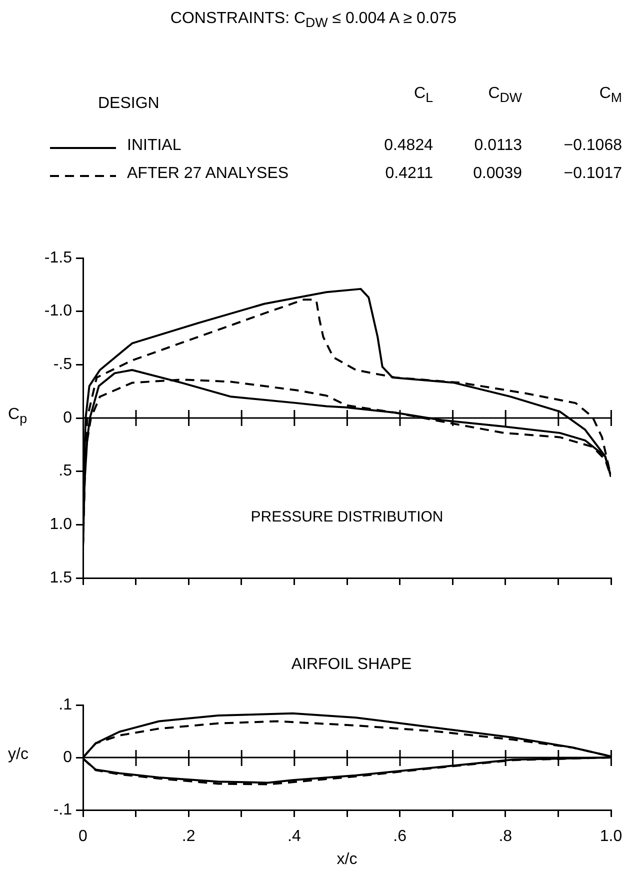 The height and width of the screenshot is (869, 627). I want to click on y-tick-label: .5, so click(65, 471).